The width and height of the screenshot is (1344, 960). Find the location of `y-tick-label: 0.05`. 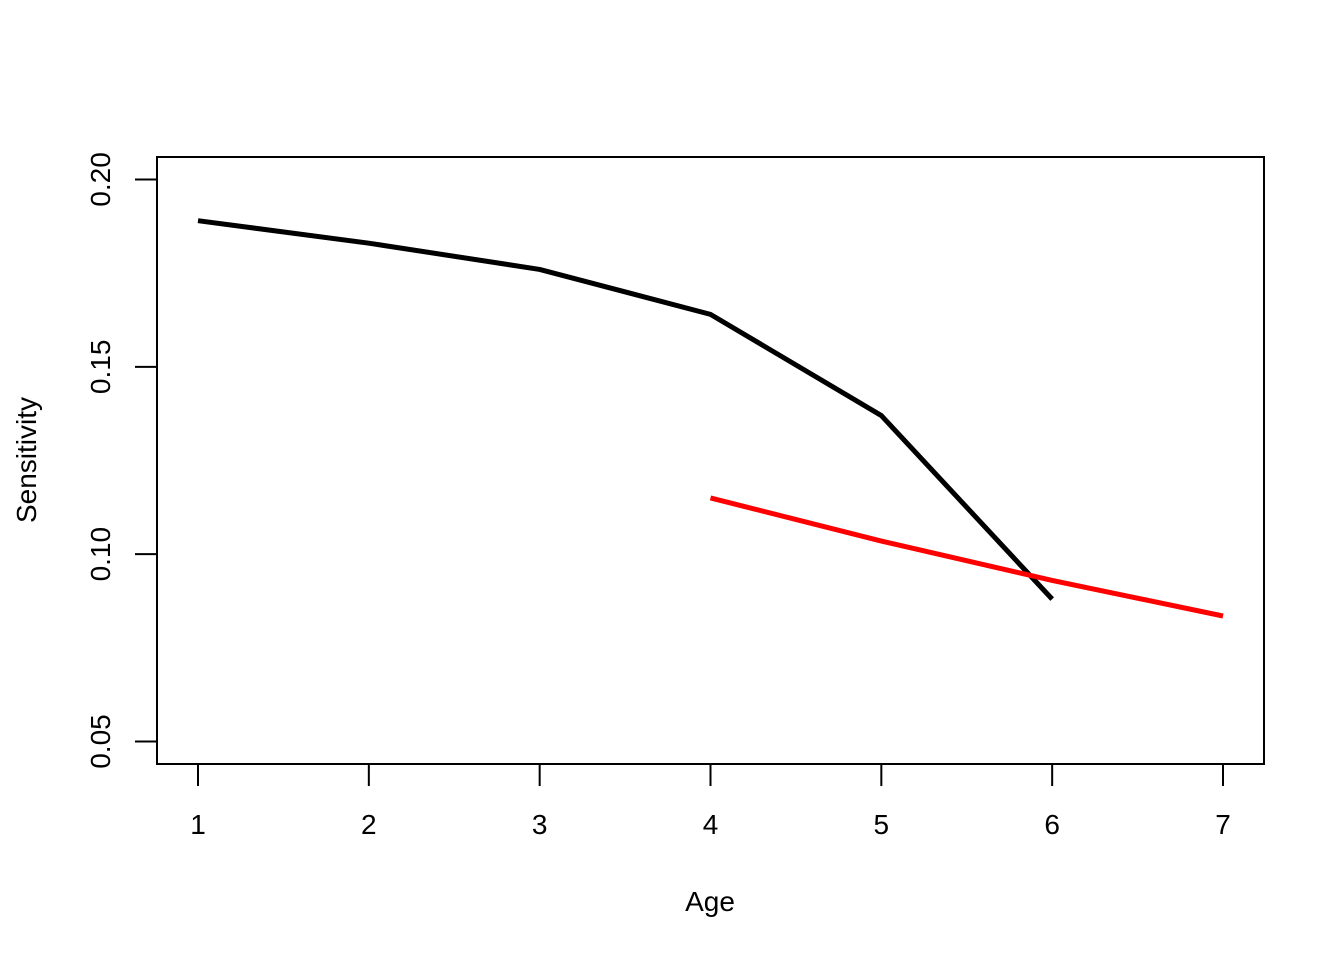

y-tick-label: 0.05 is located at coordinates (100, 741).